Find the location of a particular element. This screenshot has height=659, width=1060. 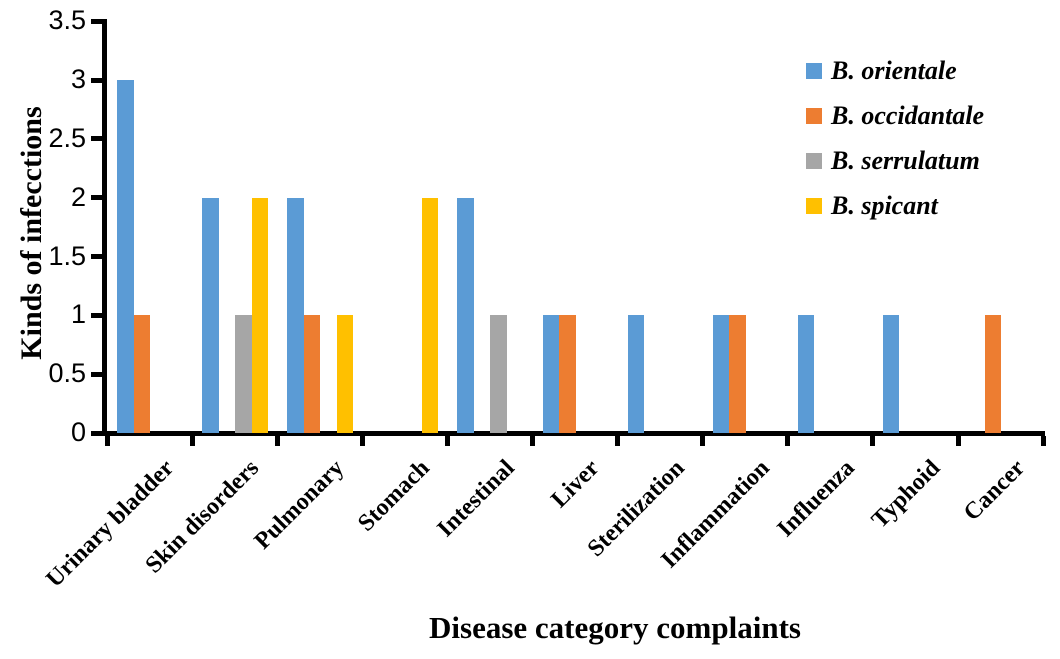

legend-label: B. occidantale is located at coordinates (908, 115).